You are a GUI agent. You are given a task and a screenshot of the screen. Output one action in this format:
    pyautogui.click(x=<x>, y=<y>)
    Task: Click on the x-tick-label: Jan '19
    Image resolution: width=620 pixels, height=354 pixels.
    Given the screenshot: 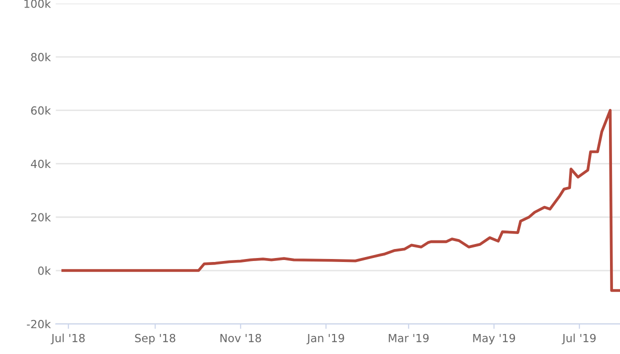 What is the action you would take?
    pyautogui.click(x=325, y=339)
    